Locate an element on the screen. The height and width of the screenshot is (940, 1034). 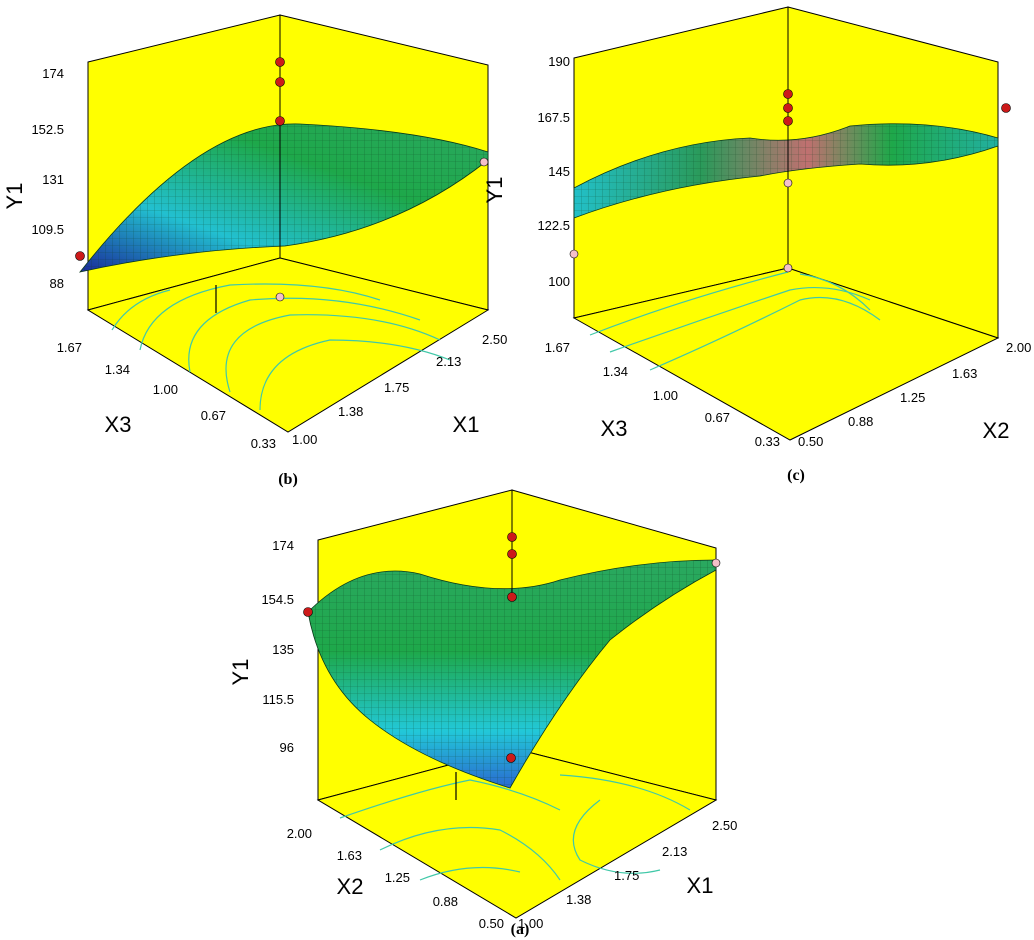
x-ticks-c: 0.50 0.88 1.25 1.63 2.00 is located at coordinates (914, 394).